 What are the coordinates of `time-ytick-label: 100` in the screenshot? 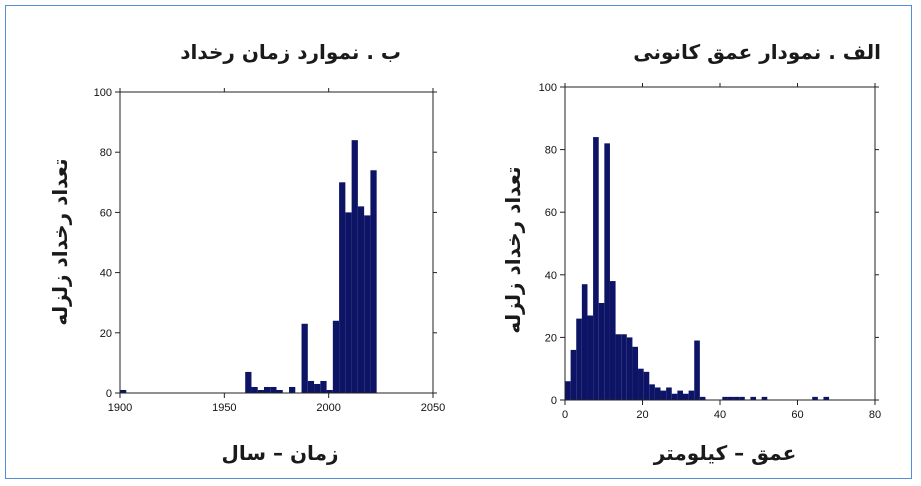 It's located at (103, 93).